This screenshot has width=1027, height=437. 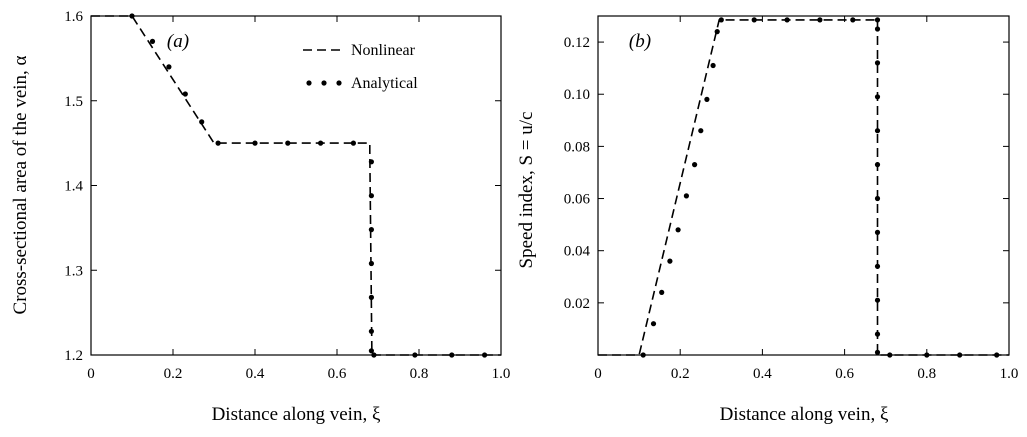 I want to click on panel-a-legend: Nonlinear Analytical, so click(x=360, y=67).